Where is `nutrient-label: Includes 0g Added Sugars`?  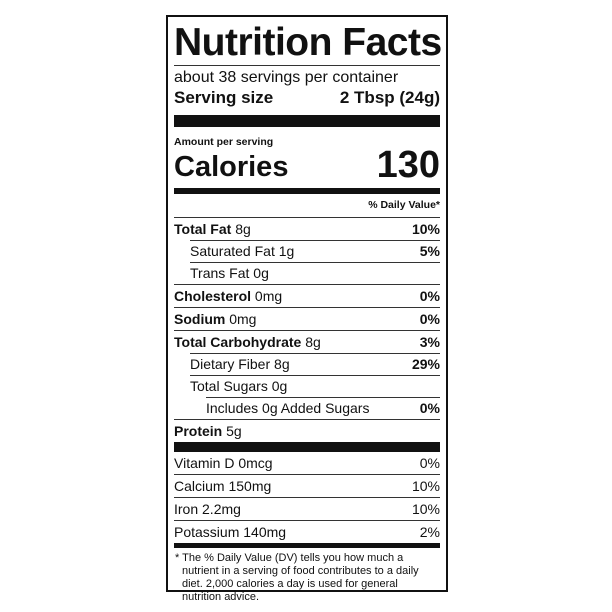
nutrient-label: Includes 0g Added Sugars is located at coordinates (271, 408).